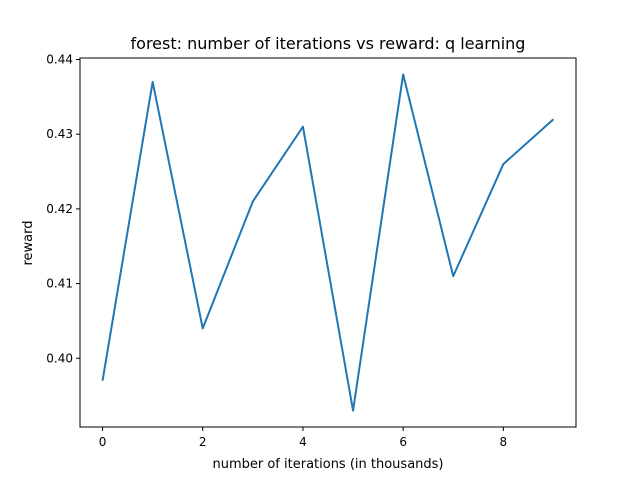 The height and width of the screenshot is (480, 640). What do you see at coordinates (504, 442) in the screenshot?
I see `x-tick-label: 8` at bounding box center [504, 442].